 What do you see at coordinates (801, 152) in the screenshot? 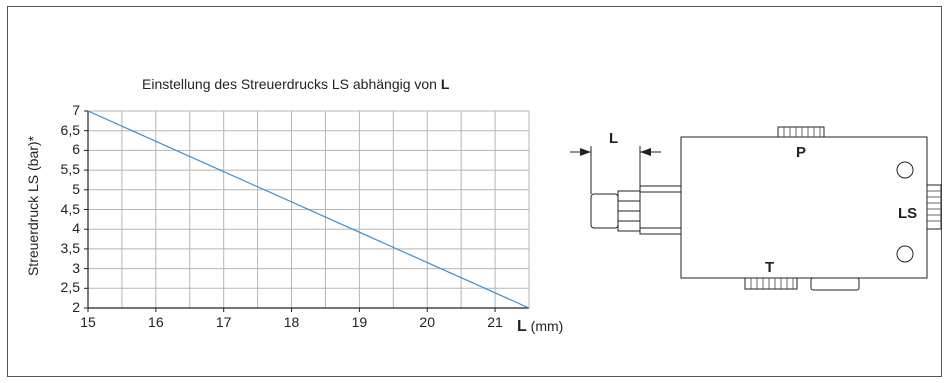
I see `port-label-p: P` at bounding box center [801, 152].